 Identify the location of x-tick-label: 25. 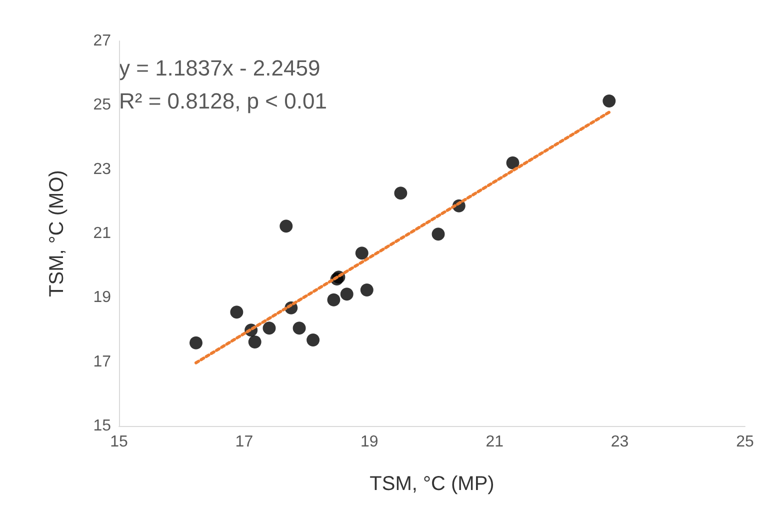
(745, 442).